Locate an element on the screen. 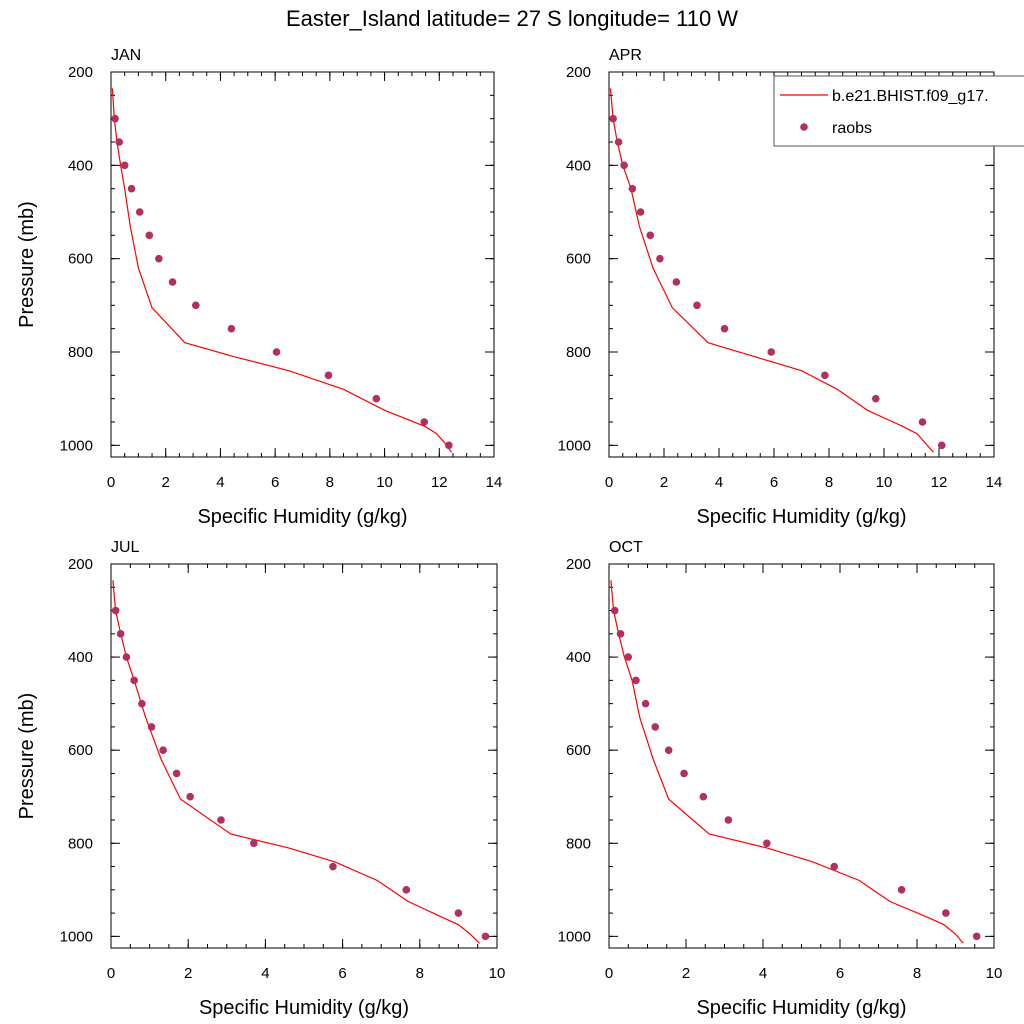 This screenshot has height=1024, width=1024. legend: b.e21.BHIST.f09_g17.raobs is located at coordinates (898, 111).